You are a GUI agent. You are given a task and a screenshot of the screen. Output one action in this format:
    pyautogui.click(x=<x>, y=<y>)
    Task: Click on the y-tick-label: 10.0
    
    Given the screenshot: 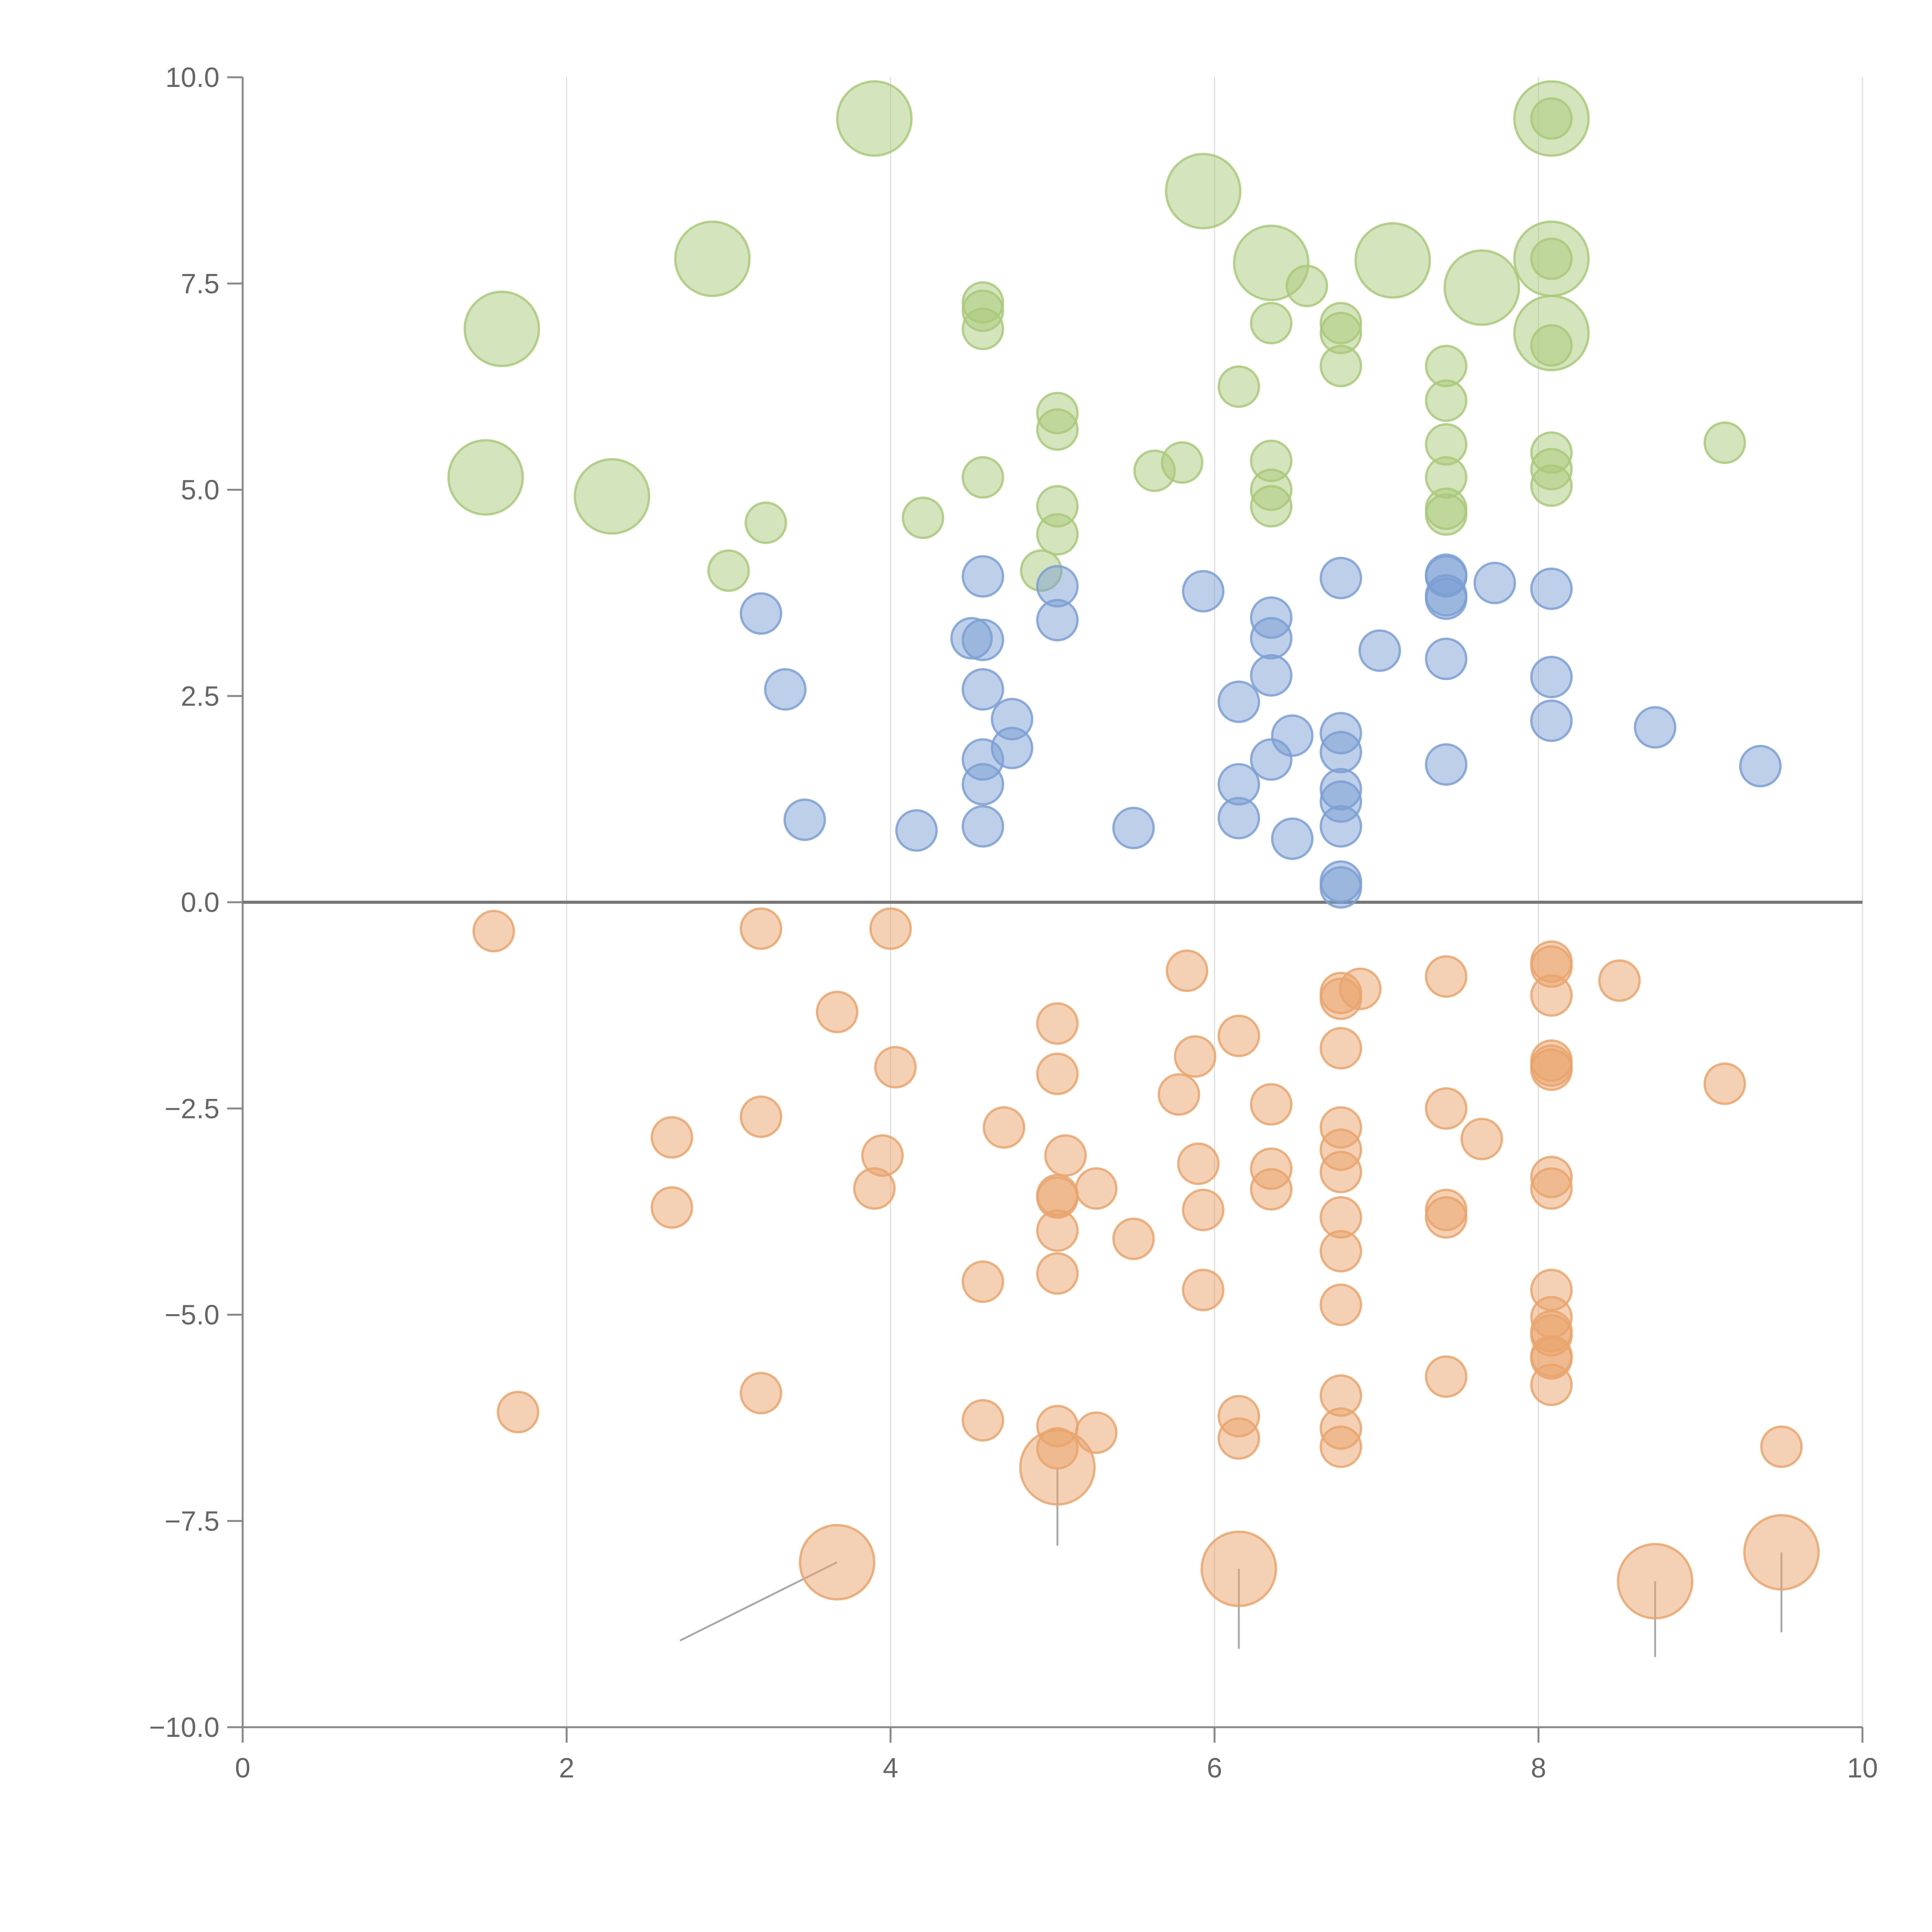 What is the action you would take?
    pyautogui.click(x=192, y=78)
    